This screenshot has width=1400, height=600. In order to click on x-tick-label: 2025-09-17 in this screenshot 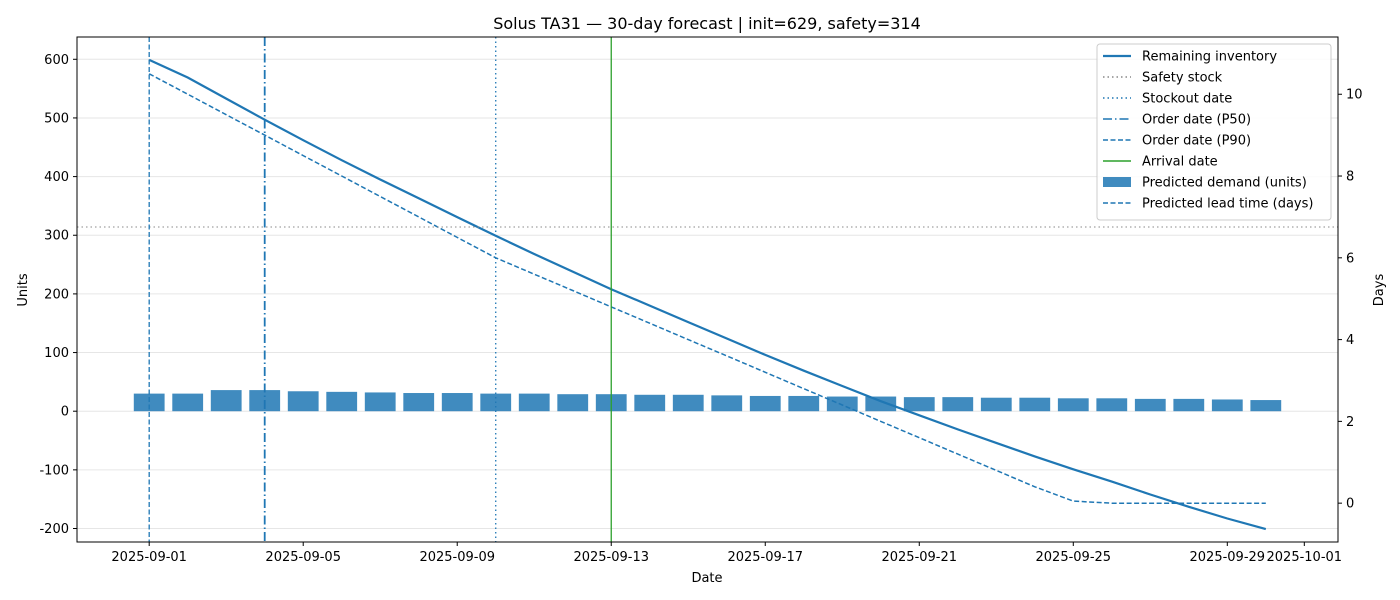, I will do `click(765, 557)`.